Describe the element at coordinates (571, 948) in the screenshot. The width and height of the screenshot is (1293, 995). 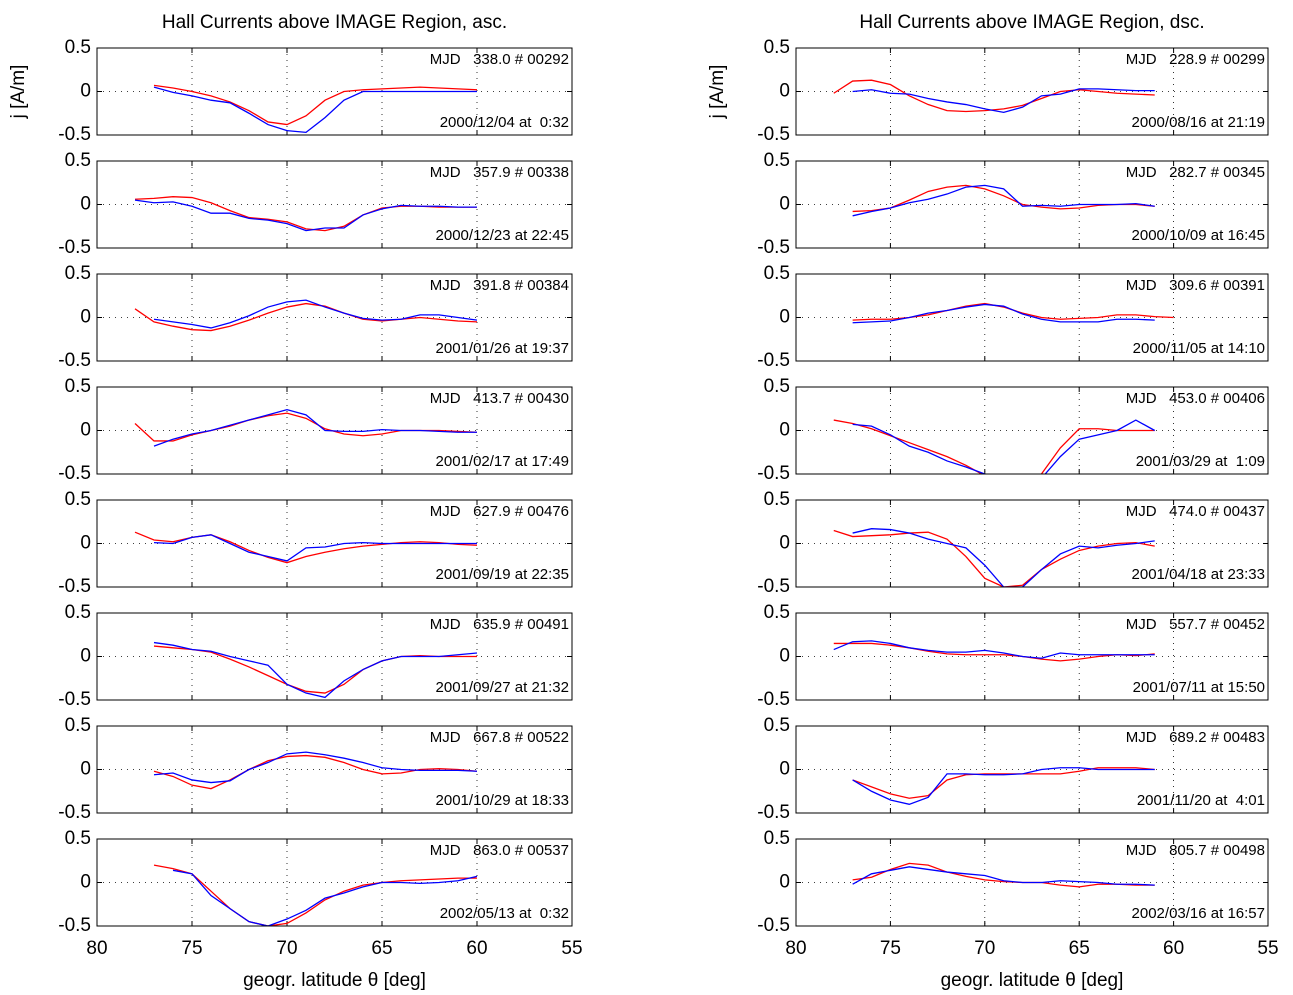
I see `x-tick-label: 55` at that location.